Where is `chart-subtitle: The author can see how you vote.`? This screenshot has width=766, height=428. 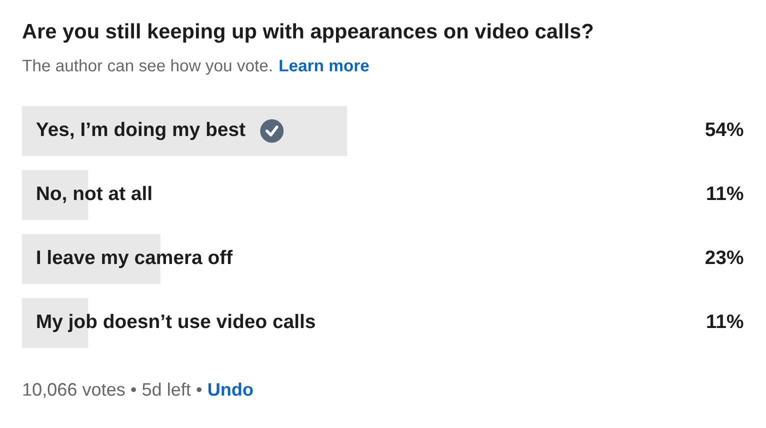 chart-subtitle: The author can see how you vote. is located at coordinates (147, 67).